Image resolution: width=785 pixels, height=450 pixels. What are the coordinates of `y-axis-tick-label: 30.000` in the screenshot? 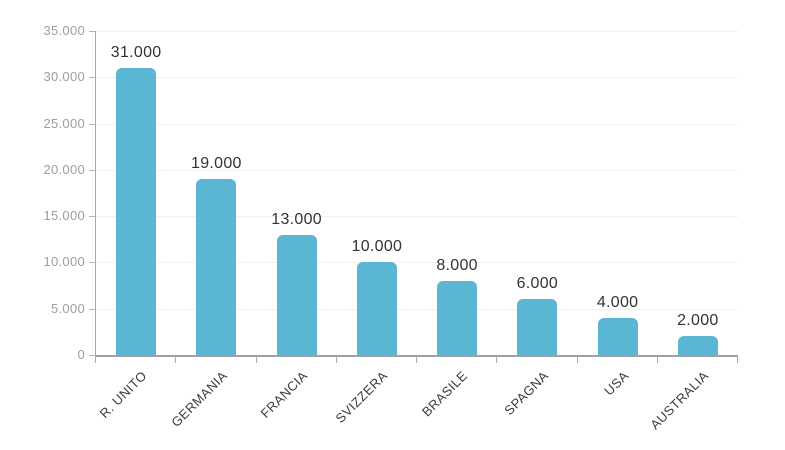 It's located at (64, 76).